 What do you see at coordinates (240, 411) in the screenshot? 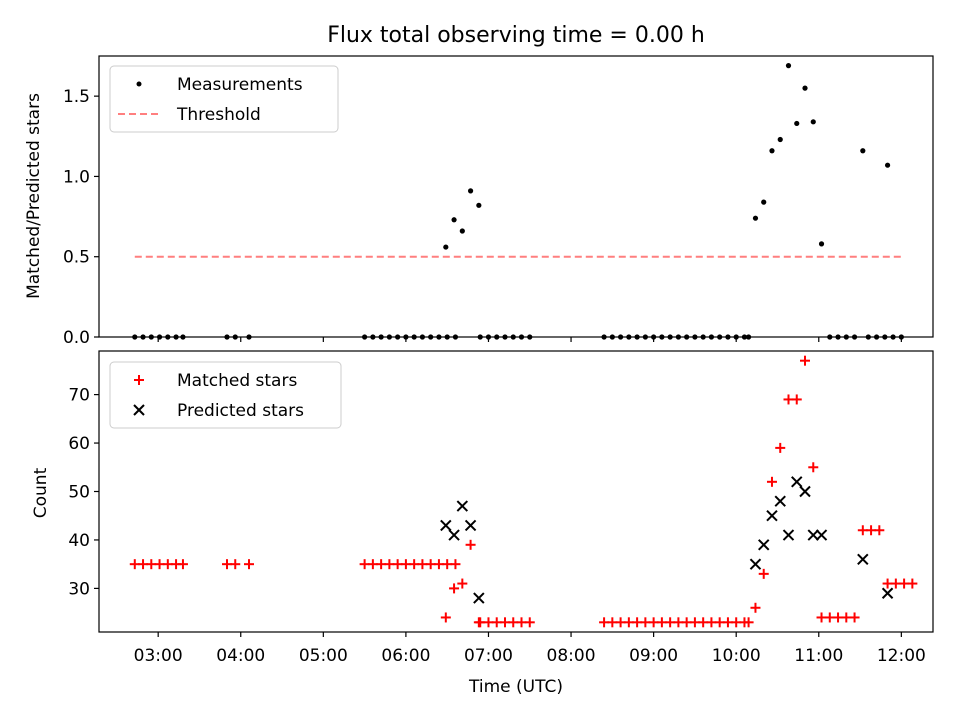
I see `legend-predicted-label: Predicted stars` at bounding box center [240, 411].